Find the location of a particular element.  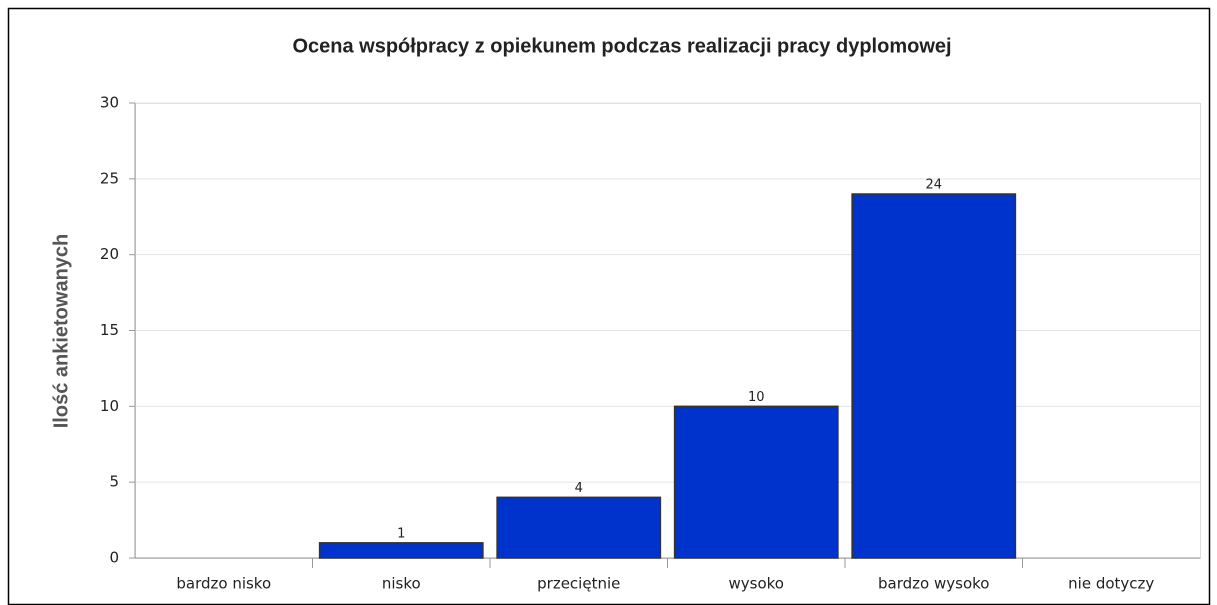

value-label: 1 is located at coordinates (401, 533).